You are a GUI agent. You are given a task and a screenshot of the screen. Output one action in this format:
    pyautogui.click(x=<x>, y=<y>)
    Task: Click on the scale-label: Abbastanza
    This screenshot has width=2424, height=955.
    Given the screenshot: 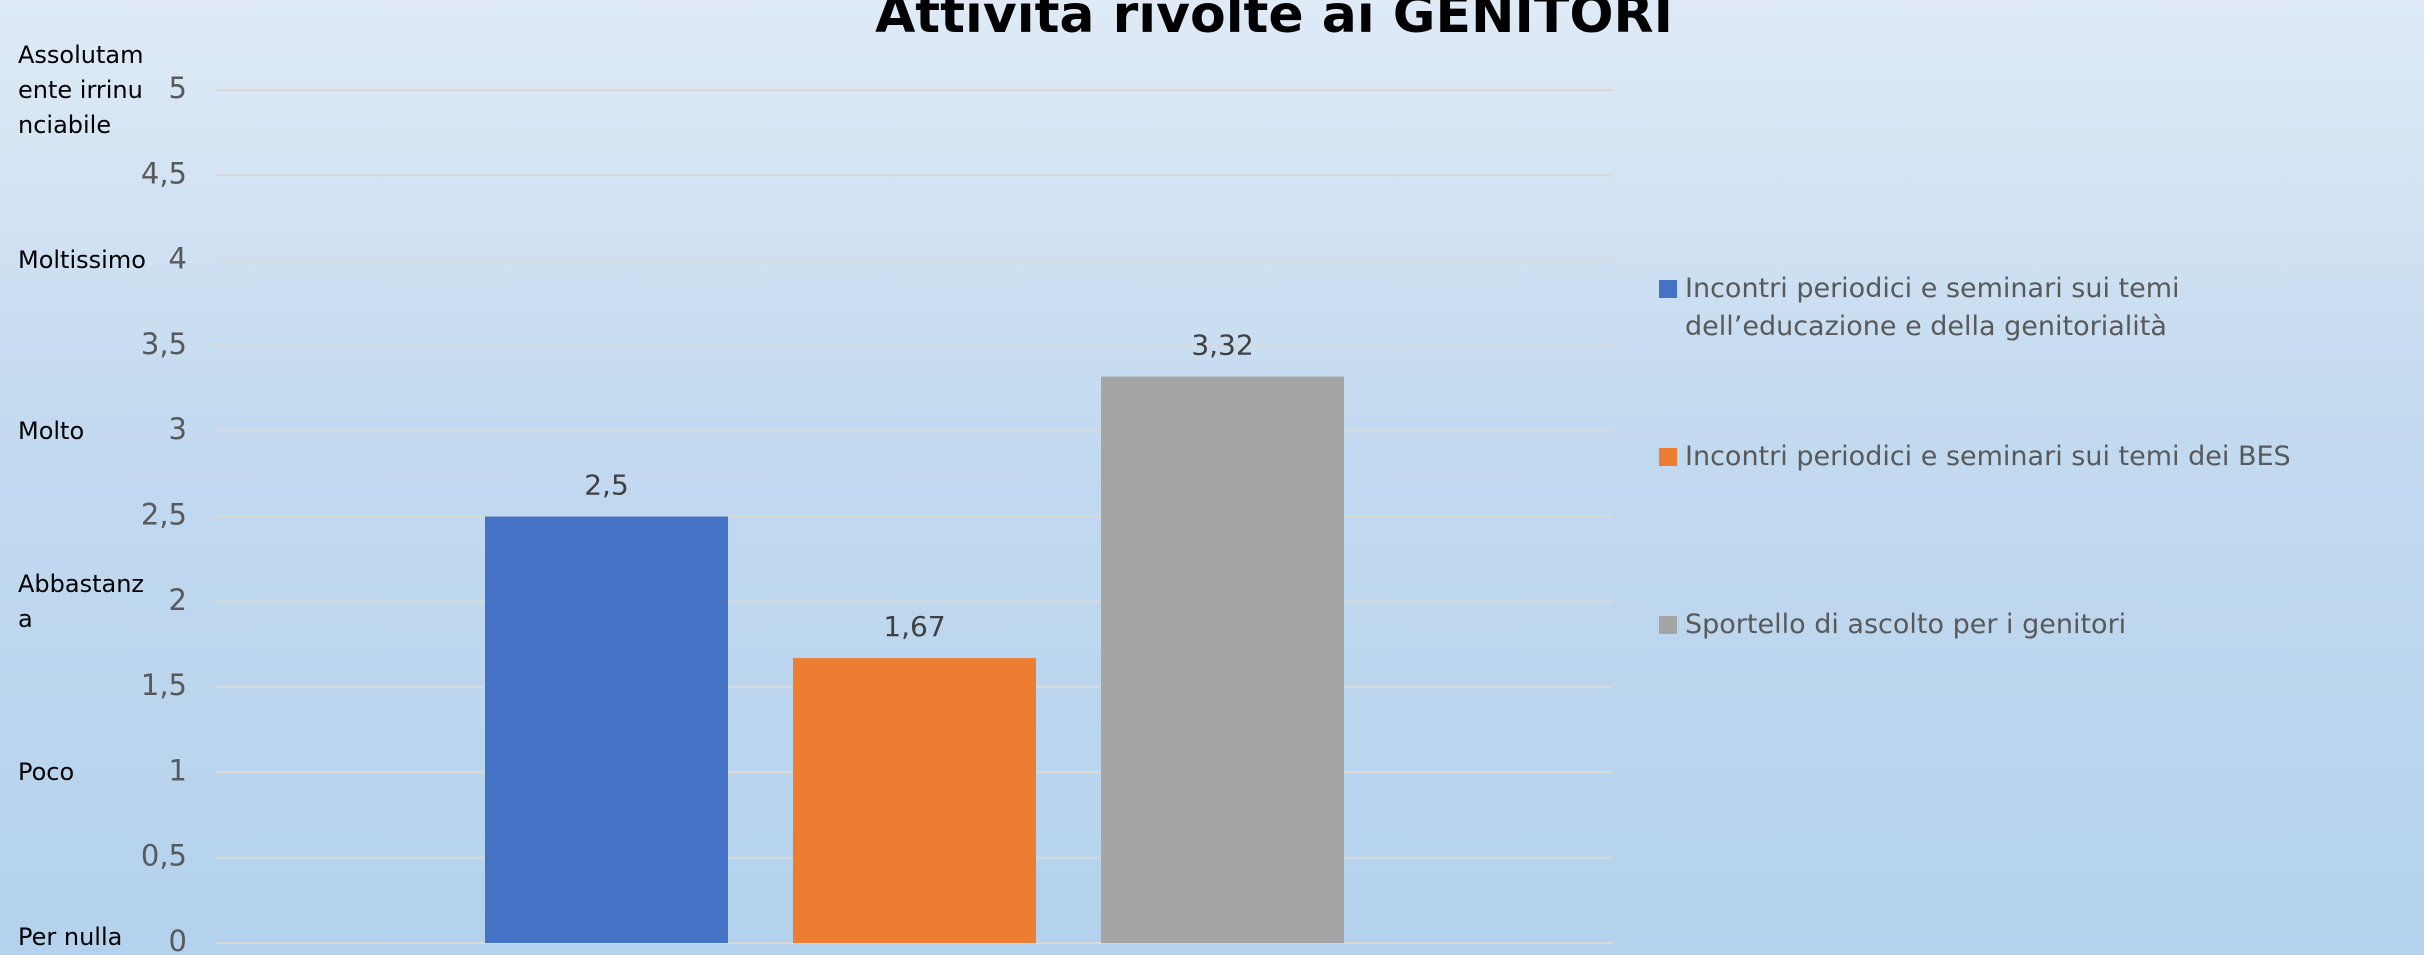 What is the action you would take?
    pyautogui.click(x=81, y=601)
    